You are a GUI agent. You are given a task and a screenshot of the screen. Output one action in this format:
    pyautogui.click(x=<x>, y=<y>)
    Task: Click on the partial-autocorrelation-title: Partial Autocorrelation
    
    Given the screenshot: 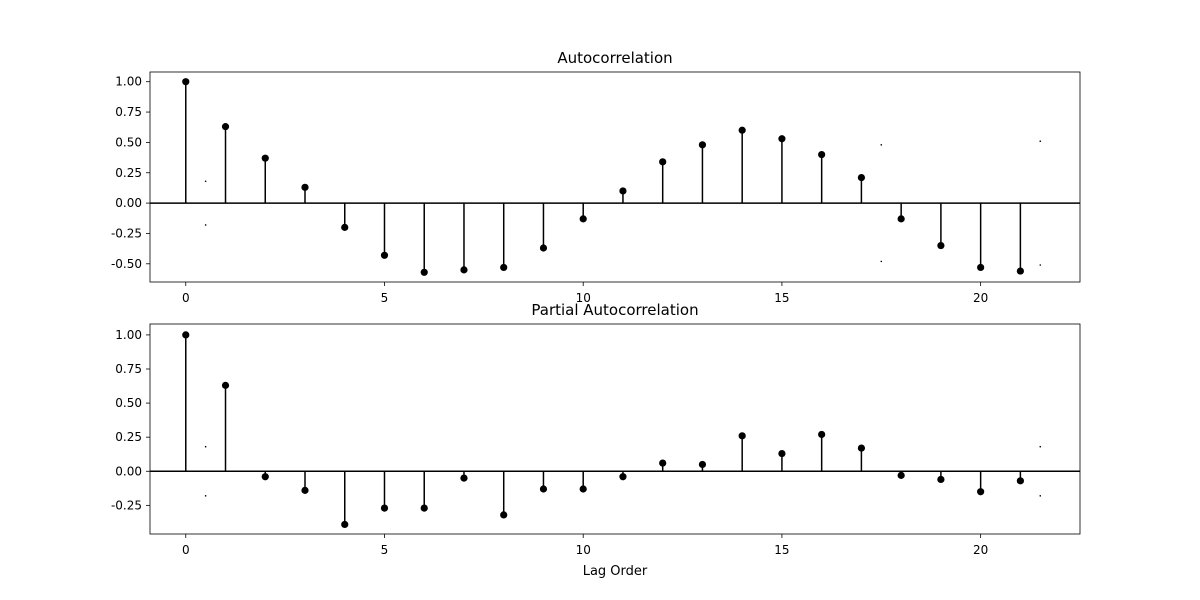 What is the action you would take?
    pyautogui.click(x=614, y=310)
    